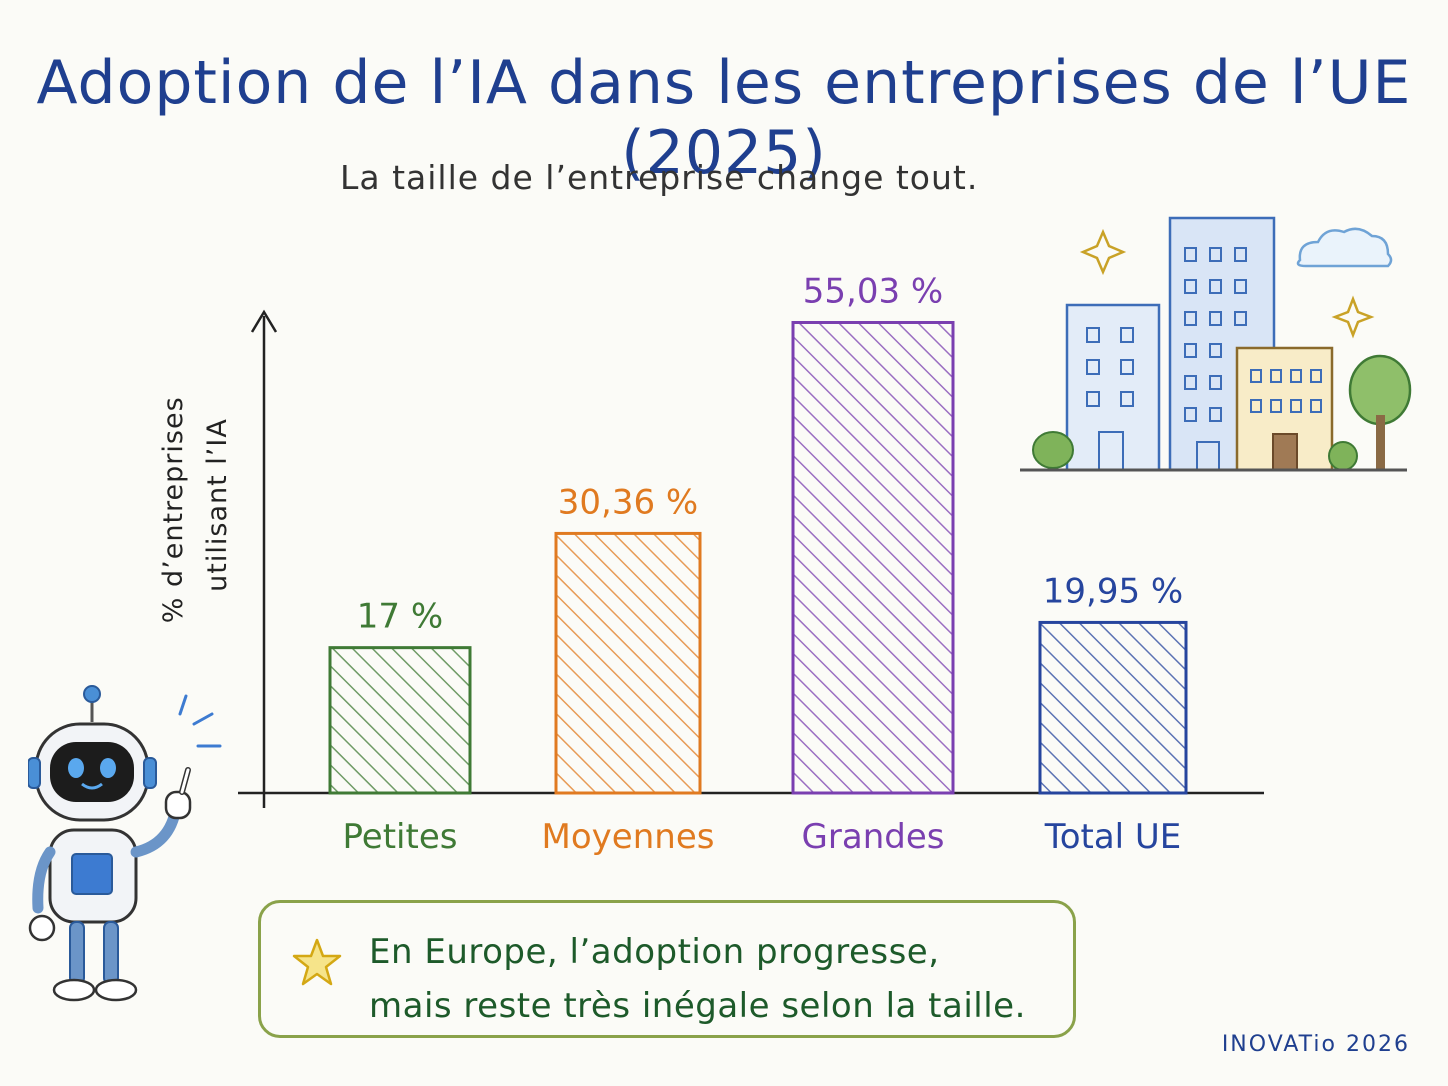  What do you see at coordinates (1113, 837) in the screenshot?
I see `category-label-total-ue: Total UE` at bounding box center [1113, 837].